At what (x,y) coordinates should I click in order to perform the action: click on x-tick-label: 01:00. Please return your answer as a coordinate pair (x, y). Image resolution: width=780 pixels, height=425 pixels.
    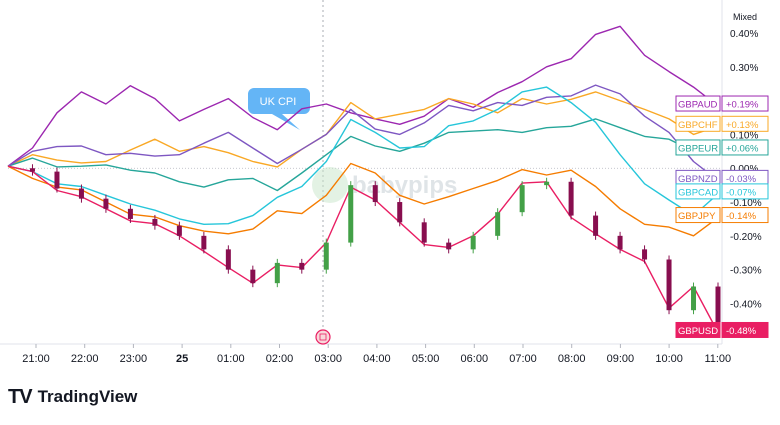
    Looking at the image, I should click on (231, 359).